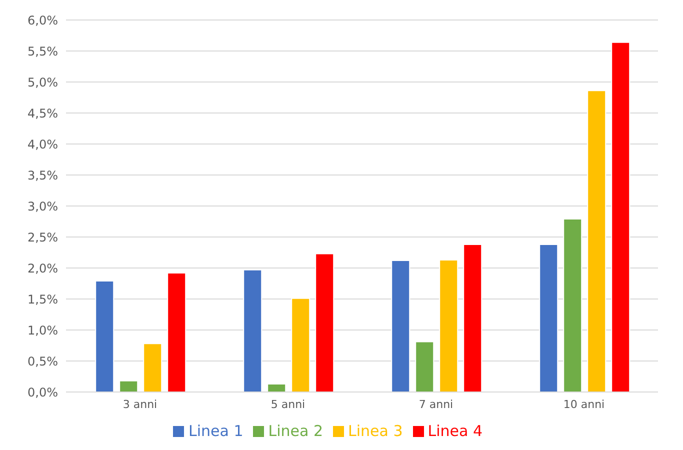 Image resolution: width=683 pixels, height=450 pixels. What do you see at coordinates (43, 330) in the screenshot?
I see `y-tick-label: 1,0%` at bounding box center [43, 330].